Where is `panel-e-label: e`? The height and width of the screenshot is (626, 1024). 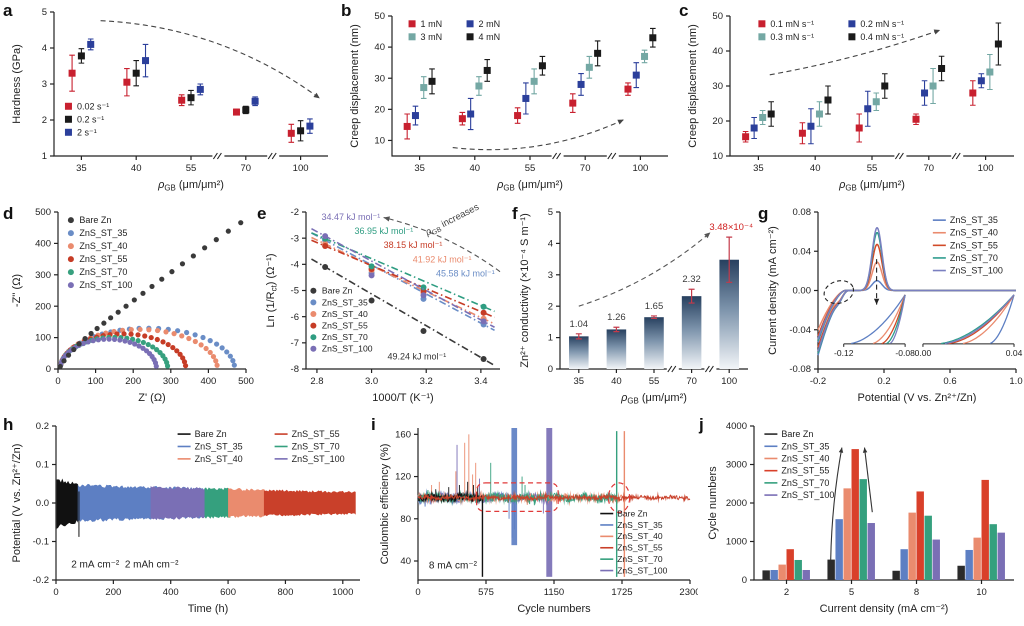
panel-e-label: e is located at coordinates (261, 213).